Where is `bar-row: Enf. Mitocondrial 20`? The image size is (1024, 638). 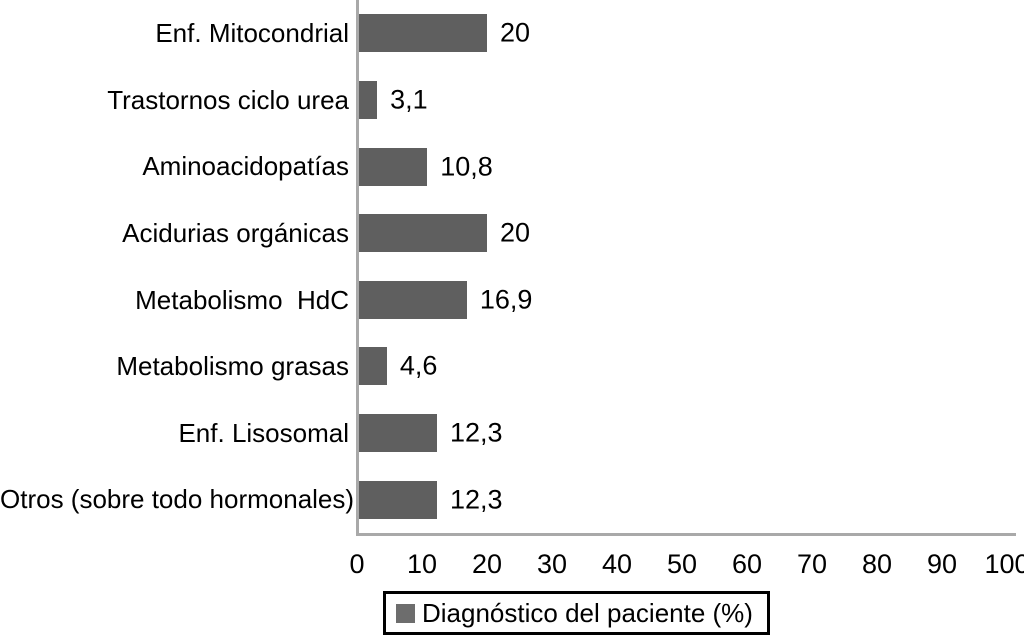 bar-row: Enf. Mitocondrial 20 is located at coordinates (512, 33).